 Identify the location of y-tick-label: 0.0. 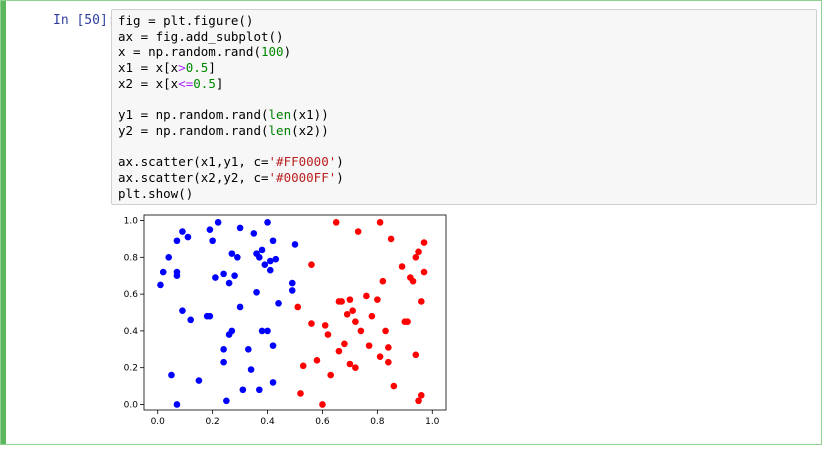
(131, 405).